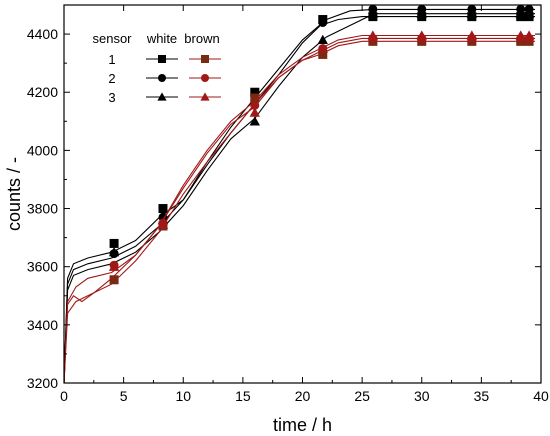 The height and width of the screenshot is (436, 550). I want to click on y-tick-label: 3200, so click(42, 383).